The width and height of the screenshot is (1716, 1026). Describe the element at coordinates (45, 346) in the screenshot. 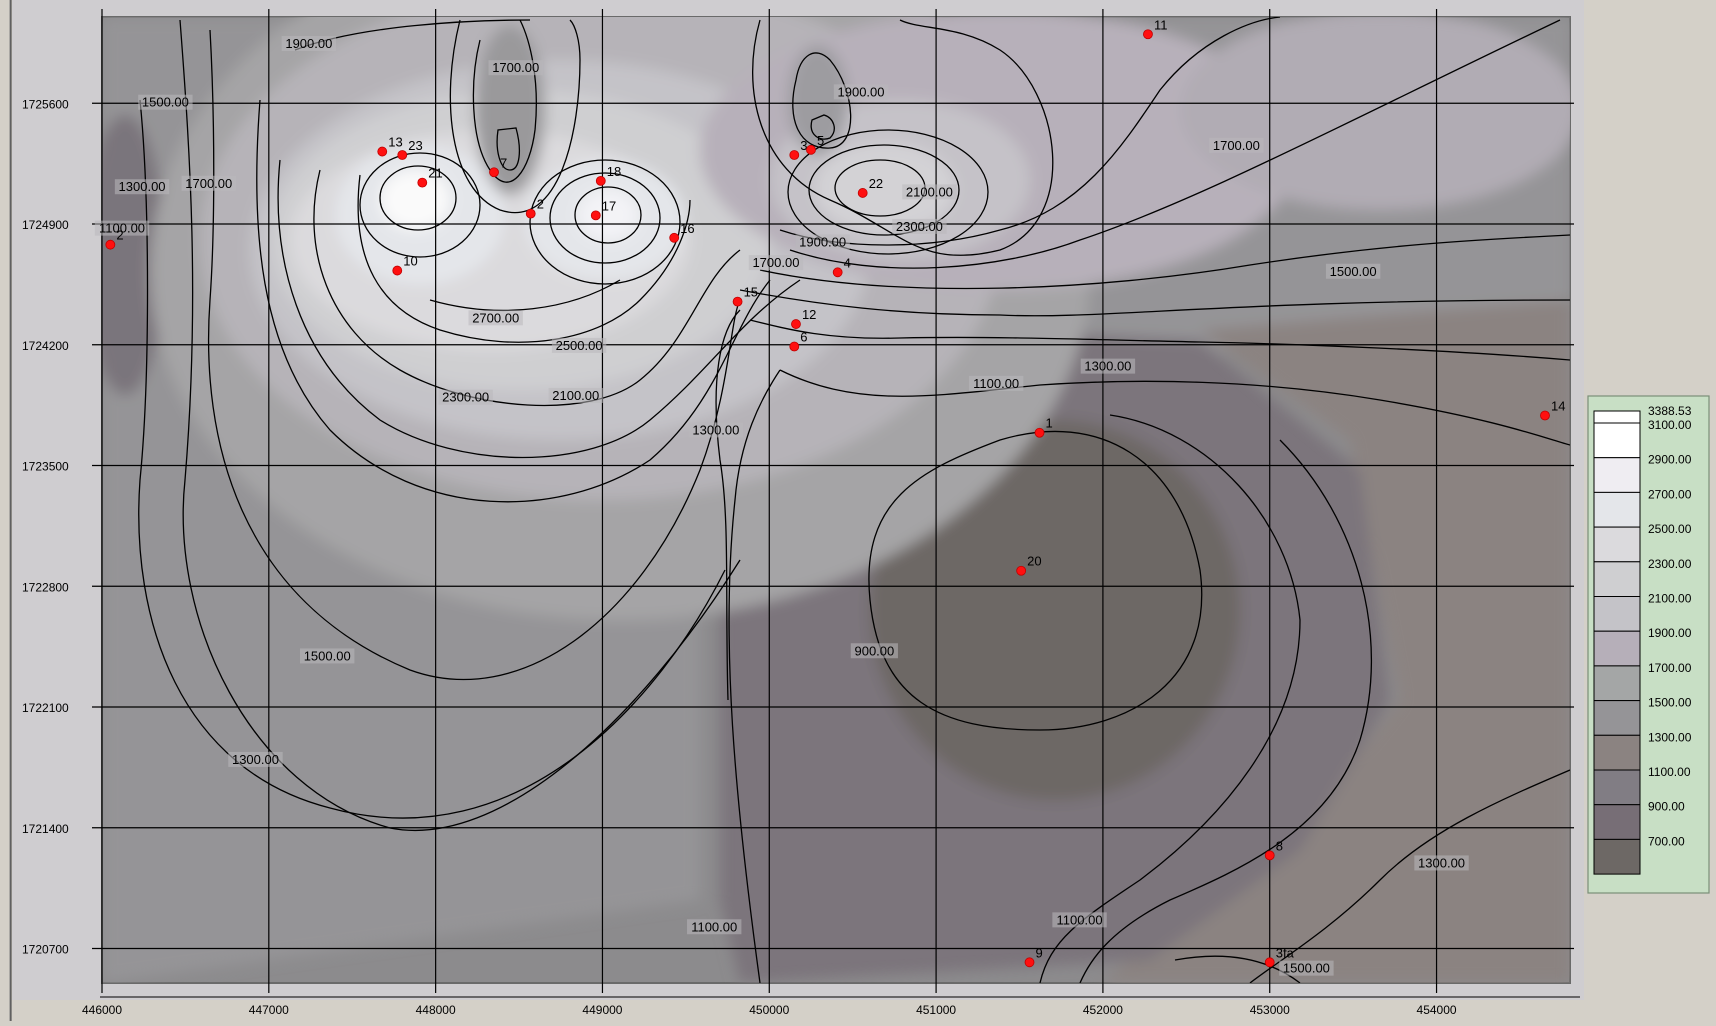

I see `y-tick-label: 1724200` at that location.